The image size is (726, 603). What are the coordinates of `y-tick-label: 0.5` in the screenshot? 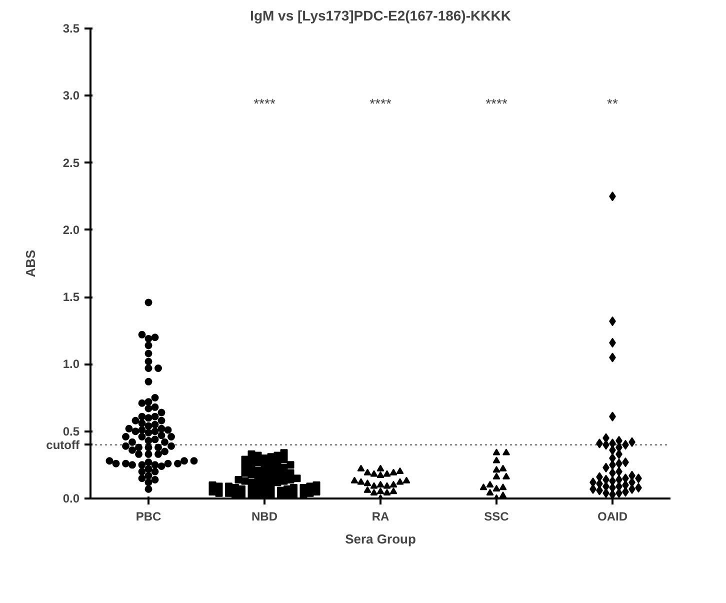 It's located at (71, 431).